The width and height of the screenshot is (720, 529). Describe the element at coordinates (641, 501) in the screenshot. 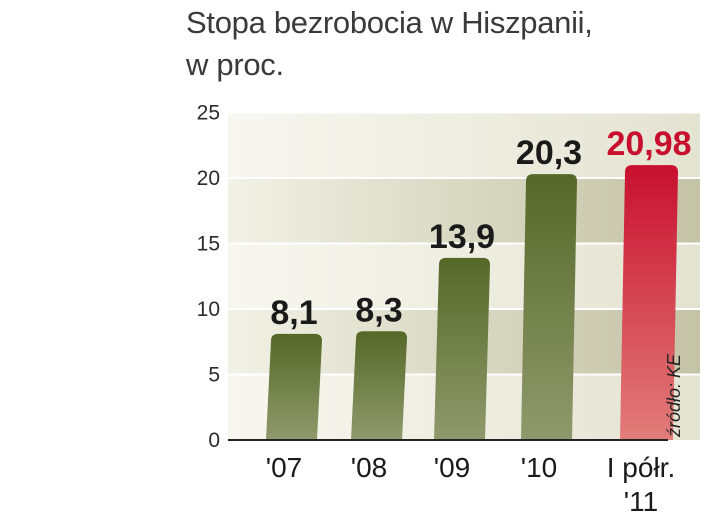

I see `x-tick-label: '11` at that location.